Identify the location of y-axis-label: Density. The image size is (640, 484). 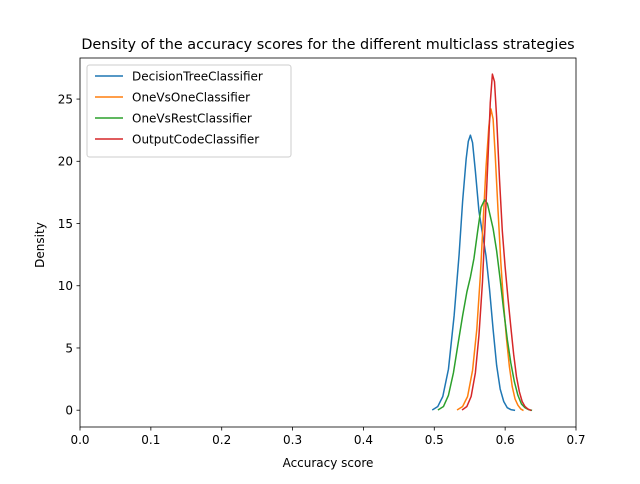
(40, 245).